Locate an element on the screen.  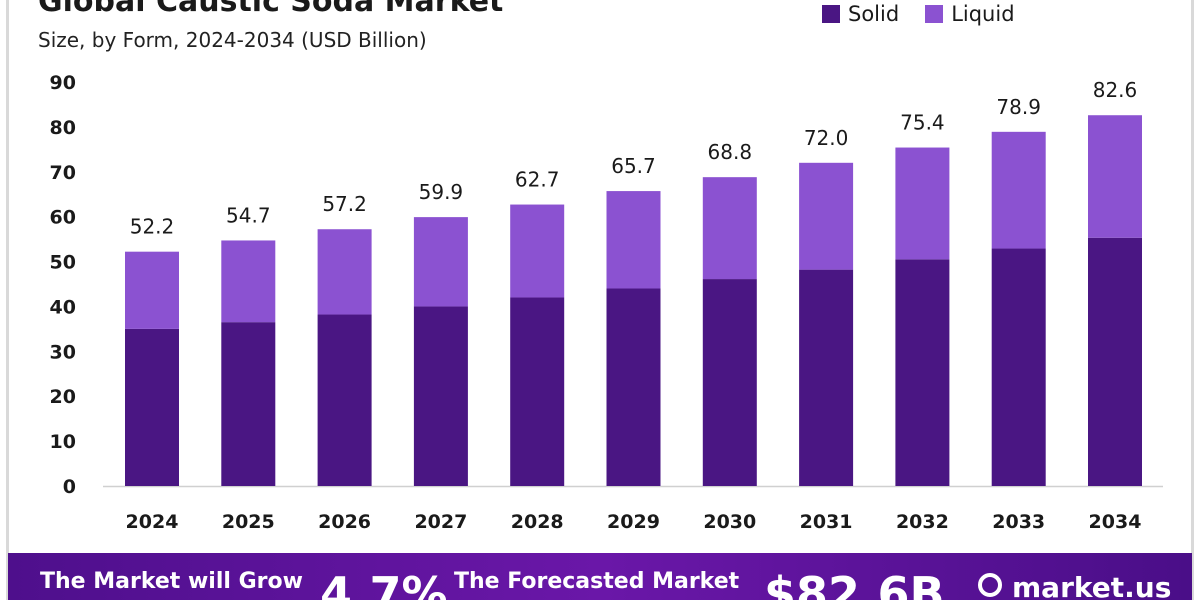
bar-total-label: 59.9 is located at coordinates (441, 192).